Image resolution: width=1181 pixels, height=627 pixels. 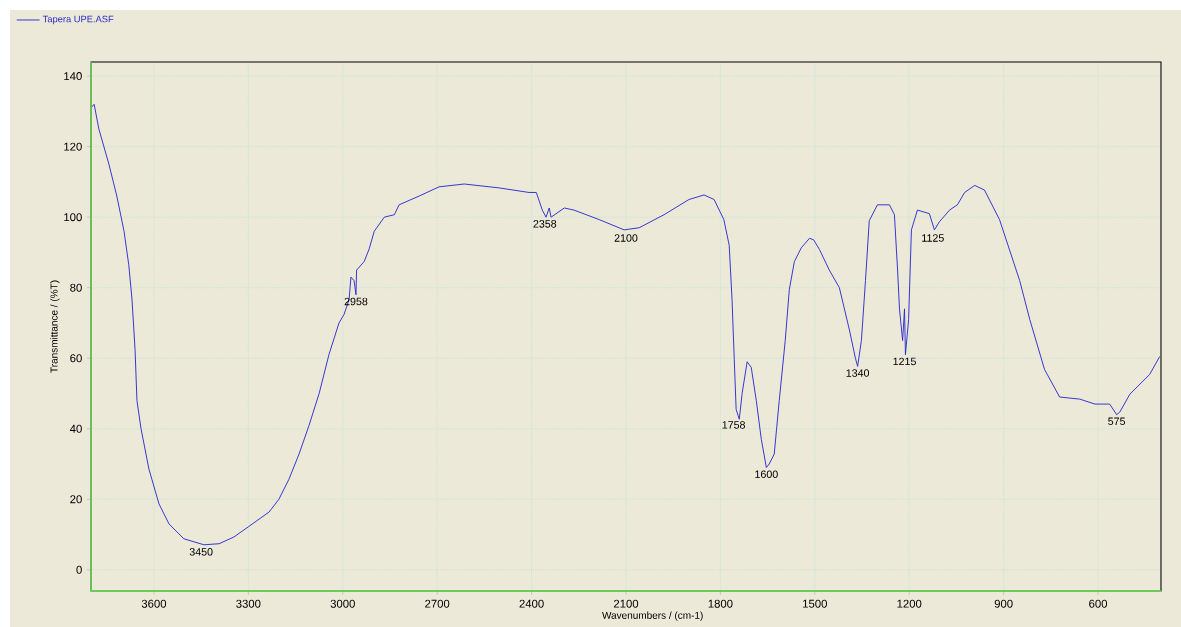 What do you see at coordinates (815, 603) in the screenshot?
I see `x-tick-label: 1500` at bounding box center [815, 603].